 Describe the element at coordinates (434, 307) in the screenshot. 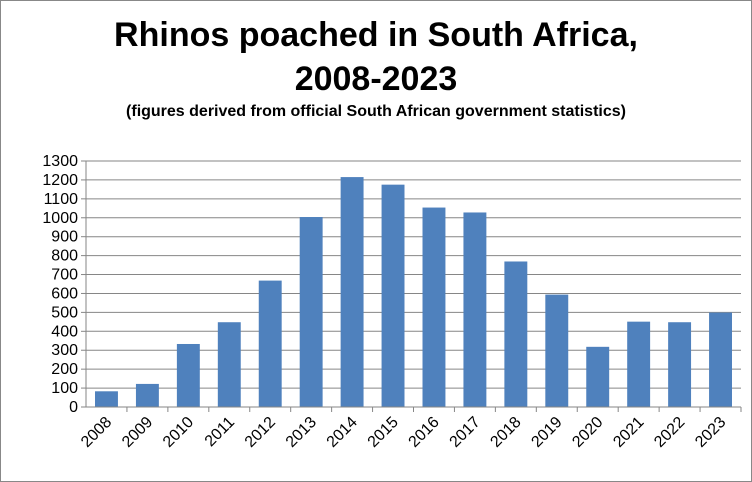

I see `bar-2016` at that location.